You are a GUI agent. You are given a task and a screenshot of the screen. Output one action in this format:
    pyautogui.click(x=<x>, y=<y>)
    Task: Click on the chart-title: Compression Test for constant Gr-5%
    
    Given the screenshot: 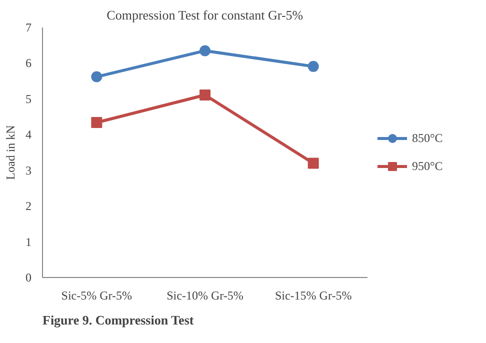 What is the action you would take?
    pyautogui.click(x=205, y=15)
    